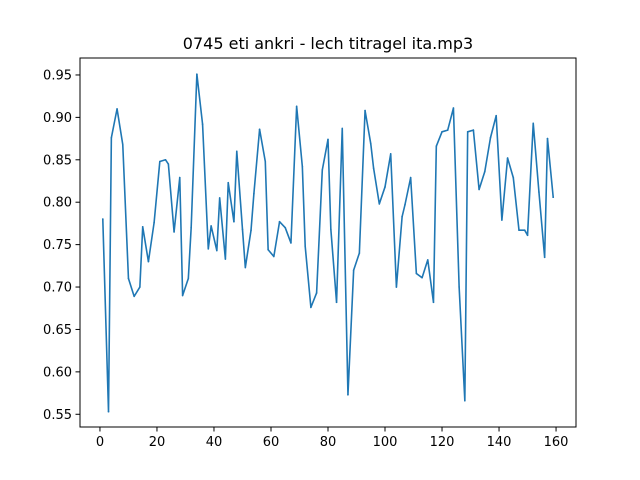 The height and width of the screenshot is (480, 640). What do you see at coordinates (271, 442) in the screenshot?
I see `x-tick-label: 60` at bounding box center [271, 442].